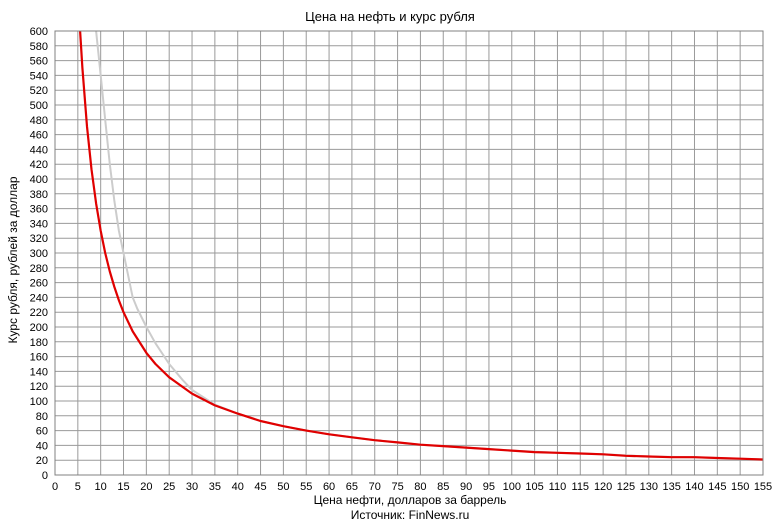 The width and height of the screenshot is (780, 526). Describe the element at coordinates (306, 487) in the screenshot. I see `x-tick-label: 55` at that location.